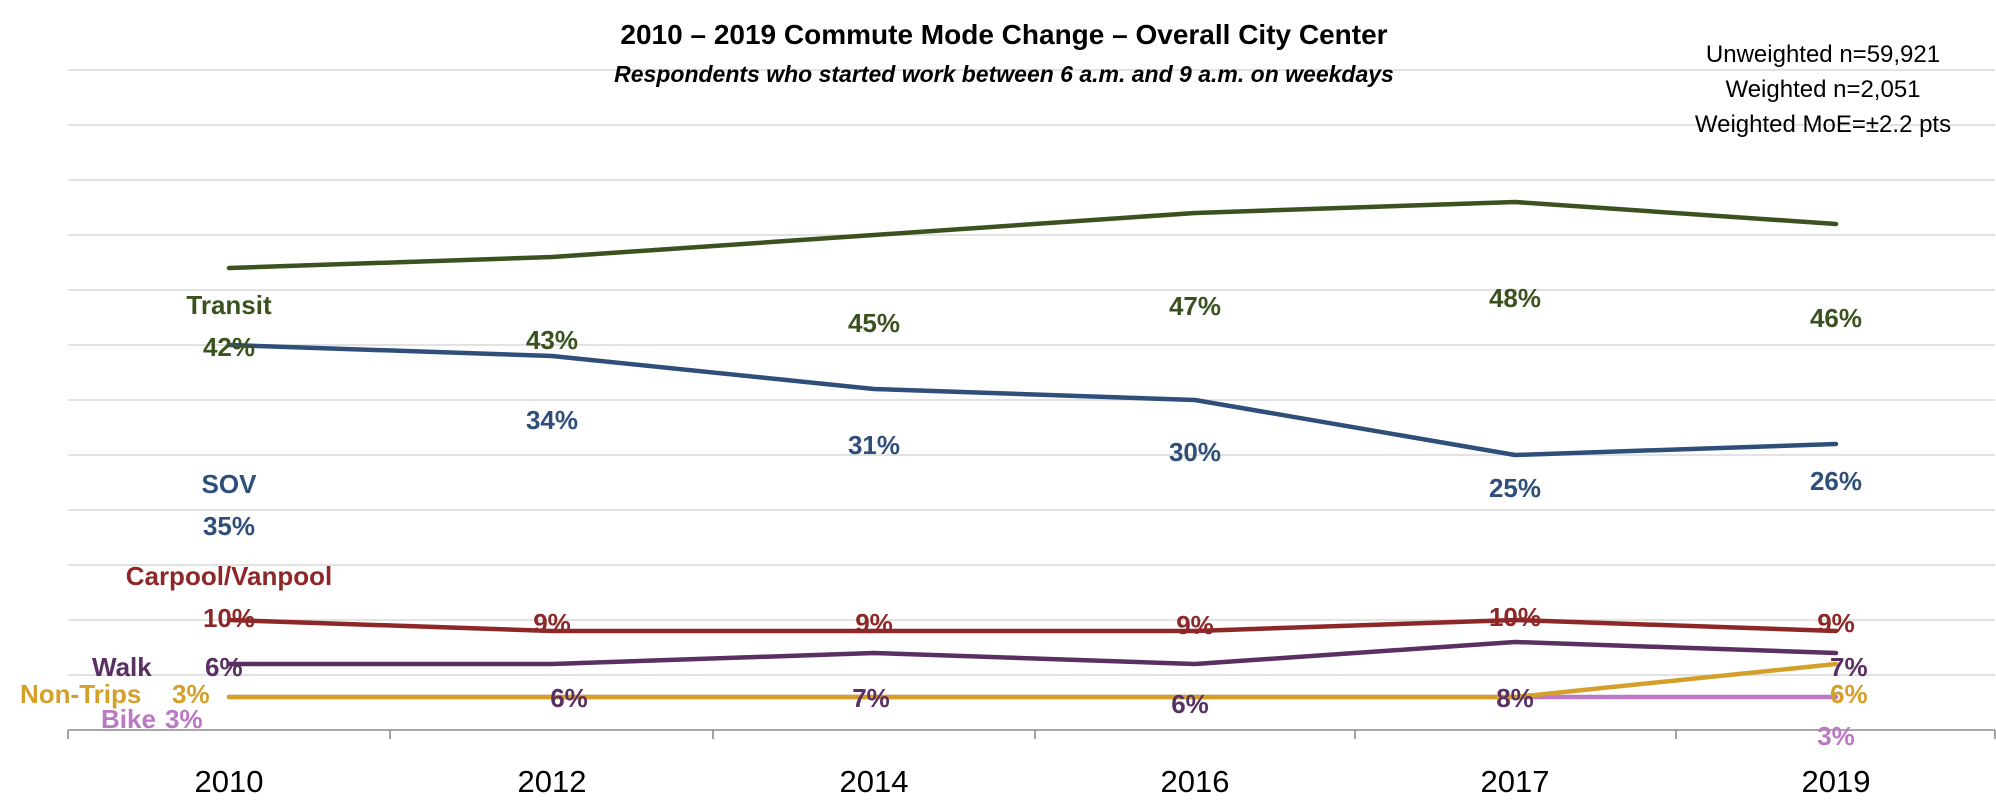 The width and height of the screenshot is (1996, 810). Describe the element at coordinates (1515, 488) in the screenshot. I see `data-label-sov: 25%` at that location.